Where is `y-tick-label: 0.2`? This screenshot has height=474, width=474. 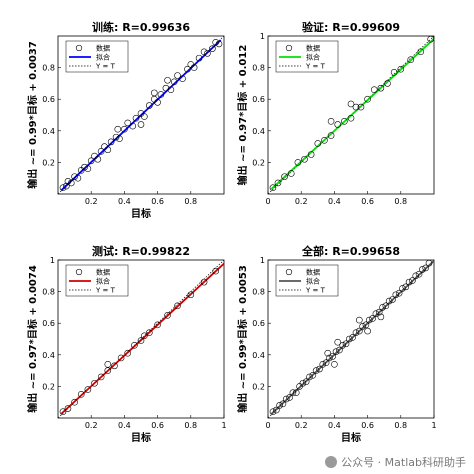
y-tick-label: 0.2 is located at coordinates (48, 162).